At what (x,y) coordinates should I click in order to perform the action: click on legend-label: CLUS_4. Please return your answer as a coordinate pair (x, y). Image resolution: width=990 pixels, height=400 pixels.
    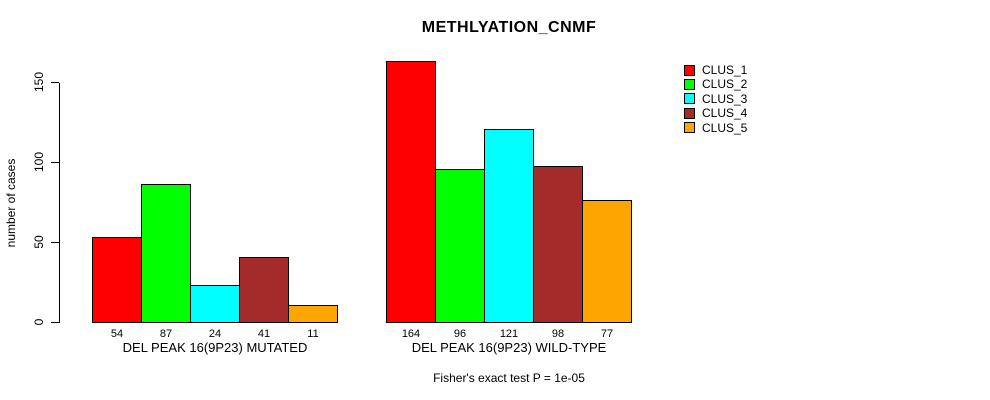
    Looking at the image, I should click on (725, 113).